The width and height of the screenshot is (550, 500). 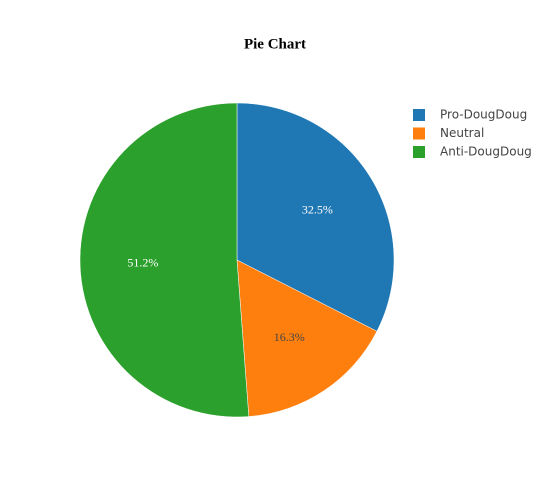 What do you see at coordinates (142, 262) in the screenshot?
I see `slice-label: 51.2%` at bounding box center [142, 262].